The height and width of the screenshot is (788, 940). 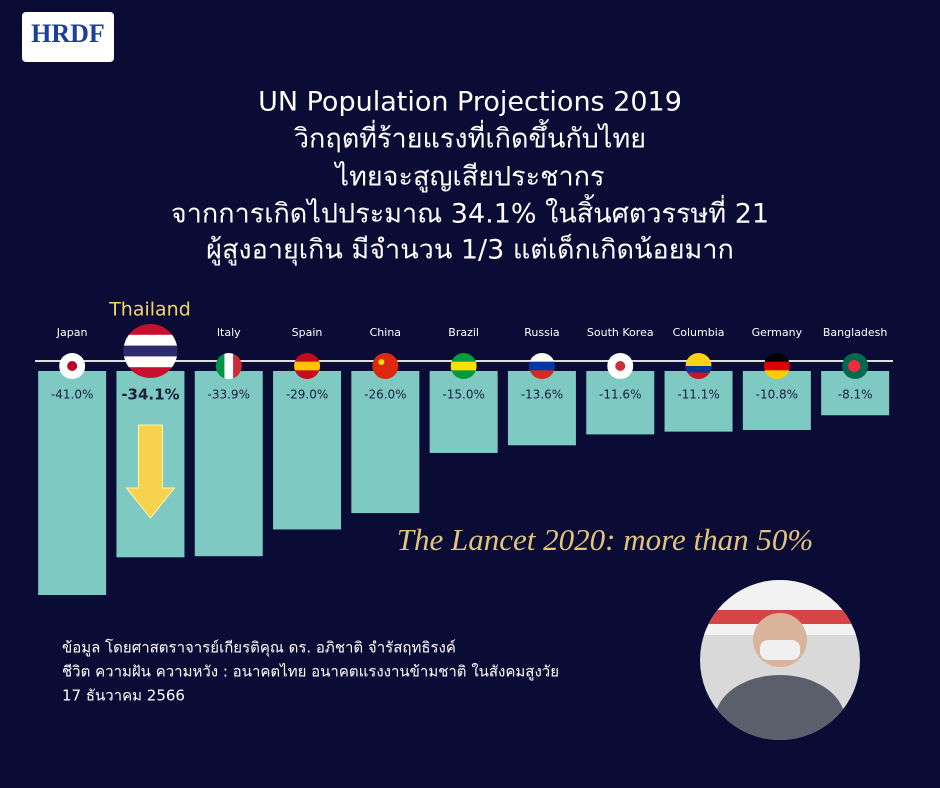 What do you see at coordinates (605, 539) in the screenshot?
I see `annotation: The Lancet 2020: more than 50%` at bounding box center [605, 539].